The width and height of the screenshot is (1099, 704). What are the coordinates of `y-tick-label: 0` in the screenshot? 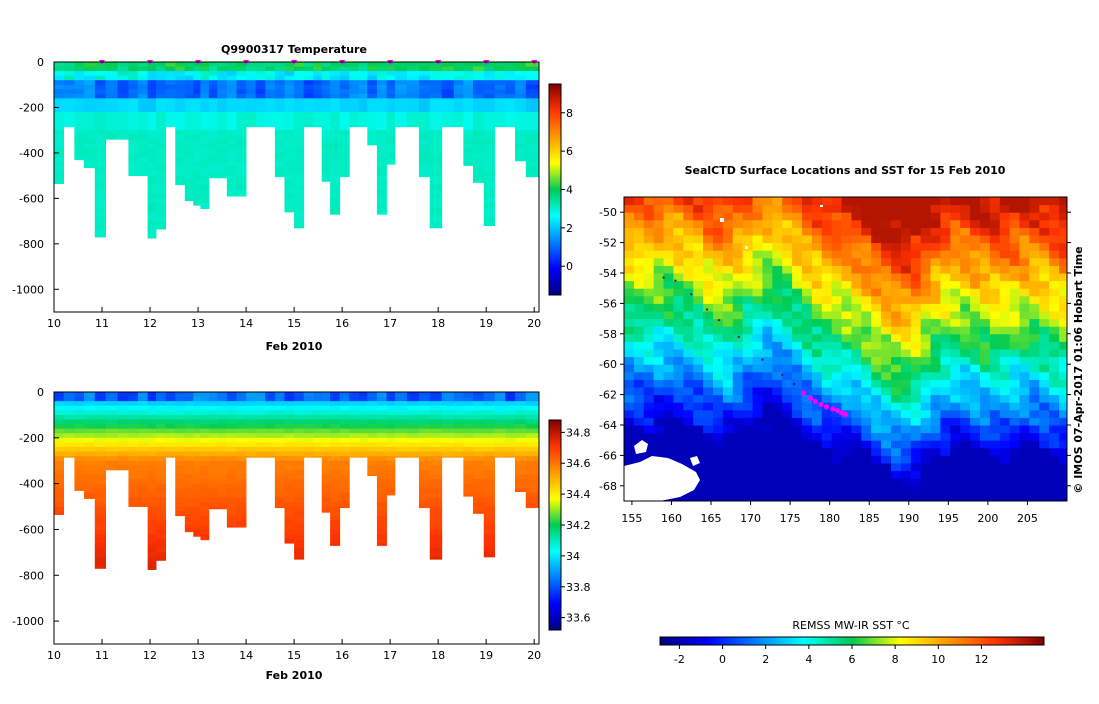 It's located at (40, 392).